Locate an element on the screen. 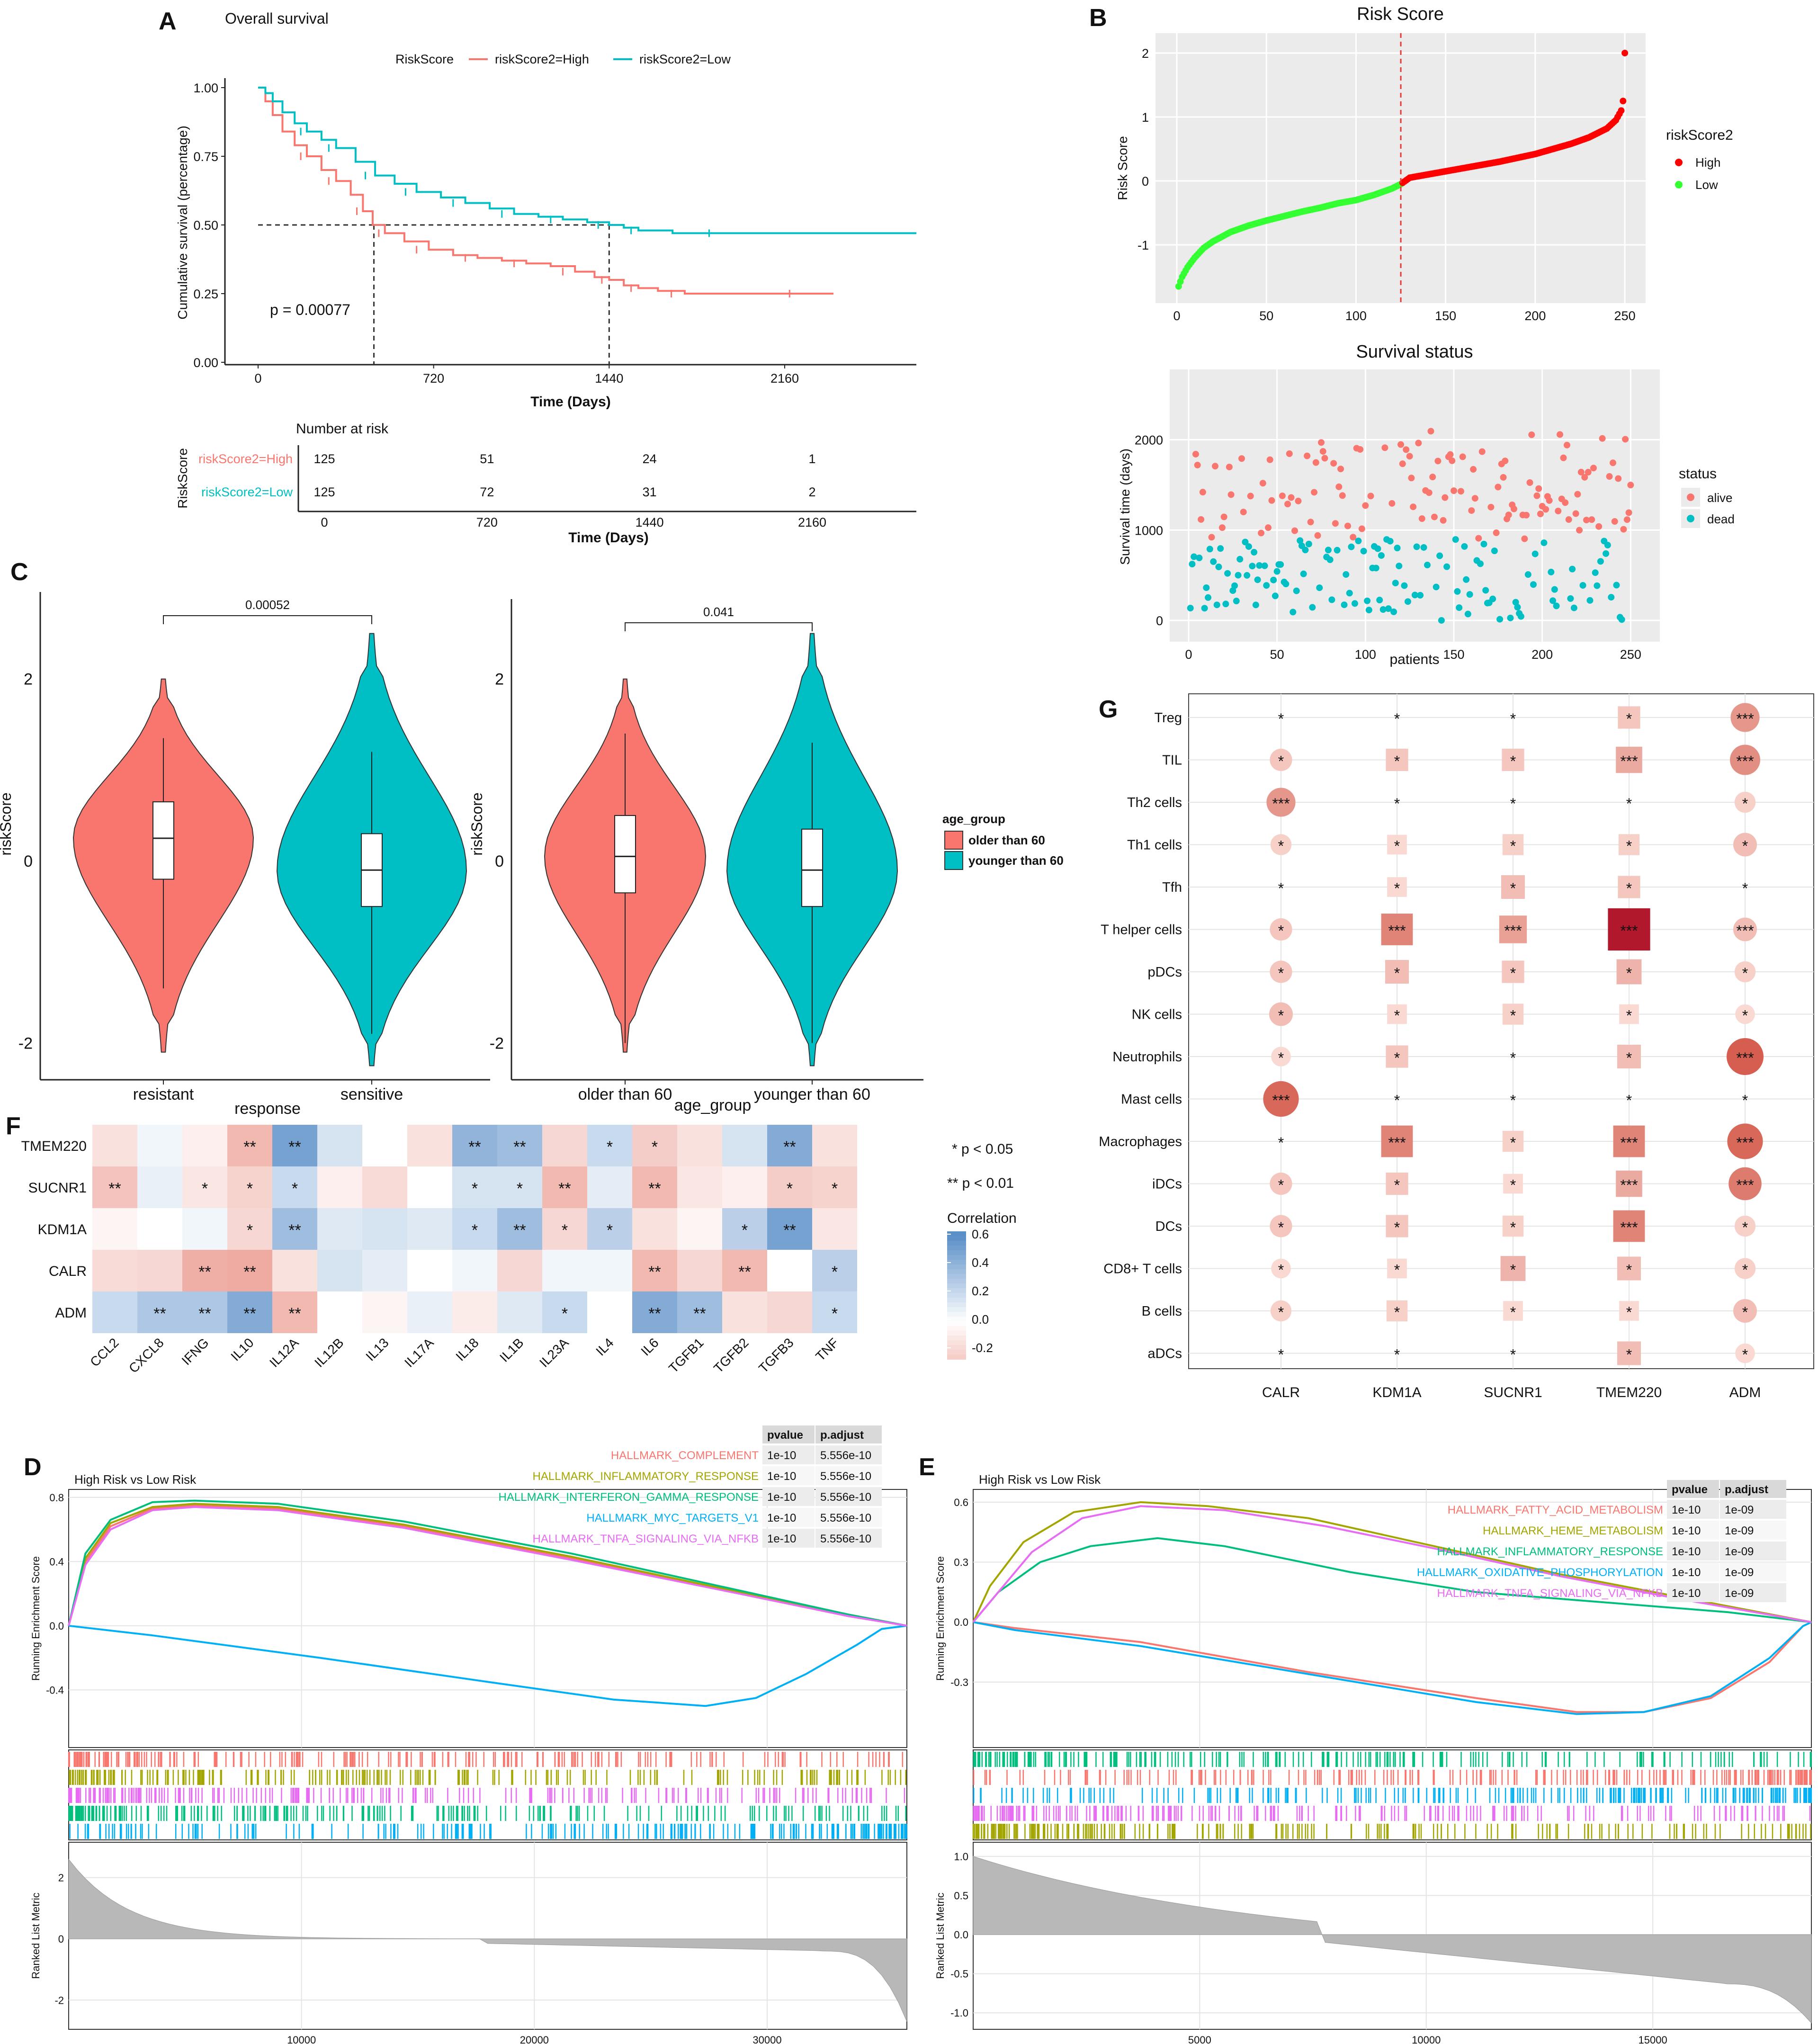 The image size is (1818, 2044). y-tick-label: 0.00 is located at coordinates (205, 363).